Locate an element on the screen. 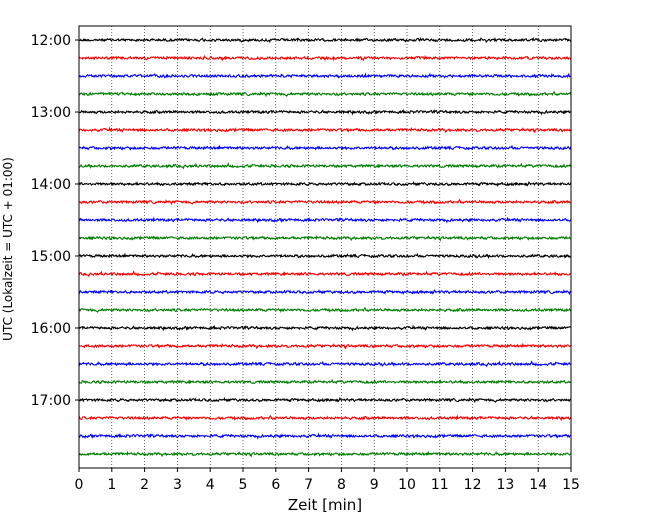 This screenshot has height=520, width=650. x-tick-label: 9 is located at coordinates (374, 485).